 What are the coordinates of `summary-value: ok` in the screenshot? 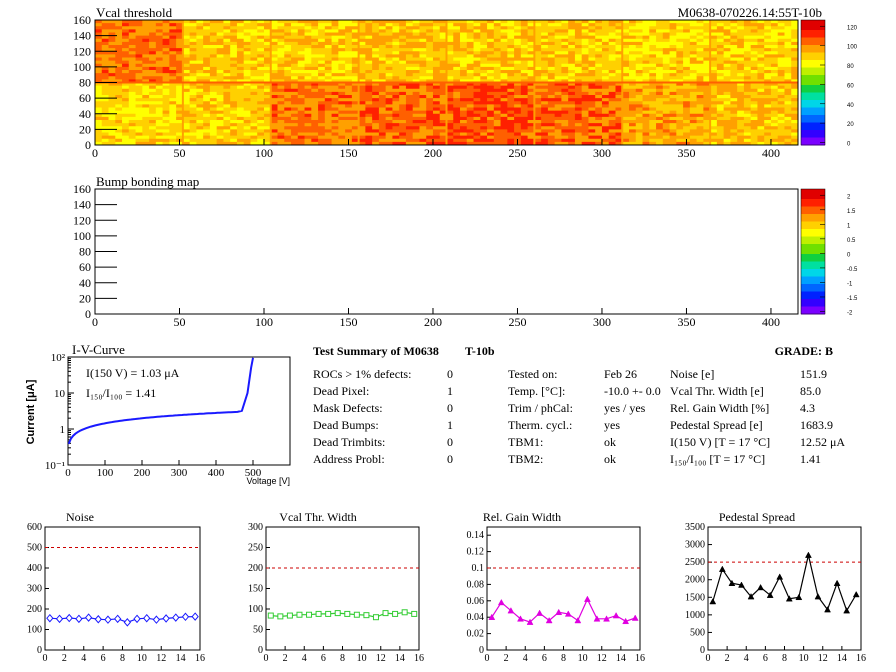 It's located at (610, 459).